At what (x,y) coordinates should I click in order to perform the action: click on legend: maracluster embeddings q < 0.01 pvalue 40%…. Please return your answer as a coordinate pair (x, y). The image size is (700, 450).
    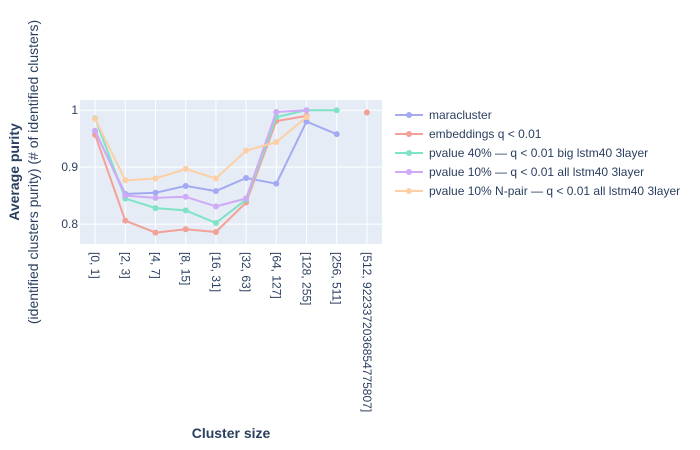
    Looking at the image, I should click on (537, 153).